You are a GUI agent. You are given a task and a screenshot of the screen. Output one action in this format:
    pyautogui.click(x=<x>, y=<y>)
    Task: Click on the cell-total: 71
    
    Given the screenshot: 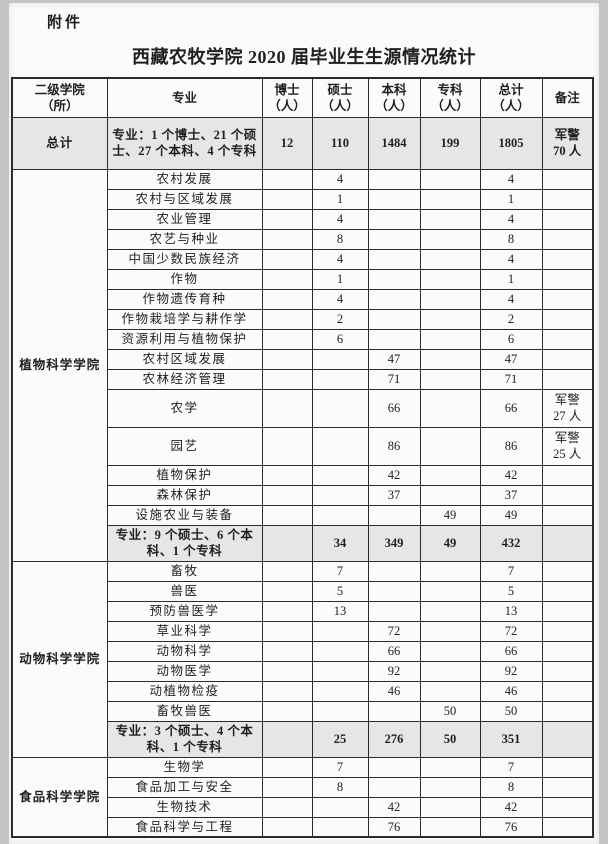 What is the action you would take?
    pyautogui.click(x=511, y=379)
    